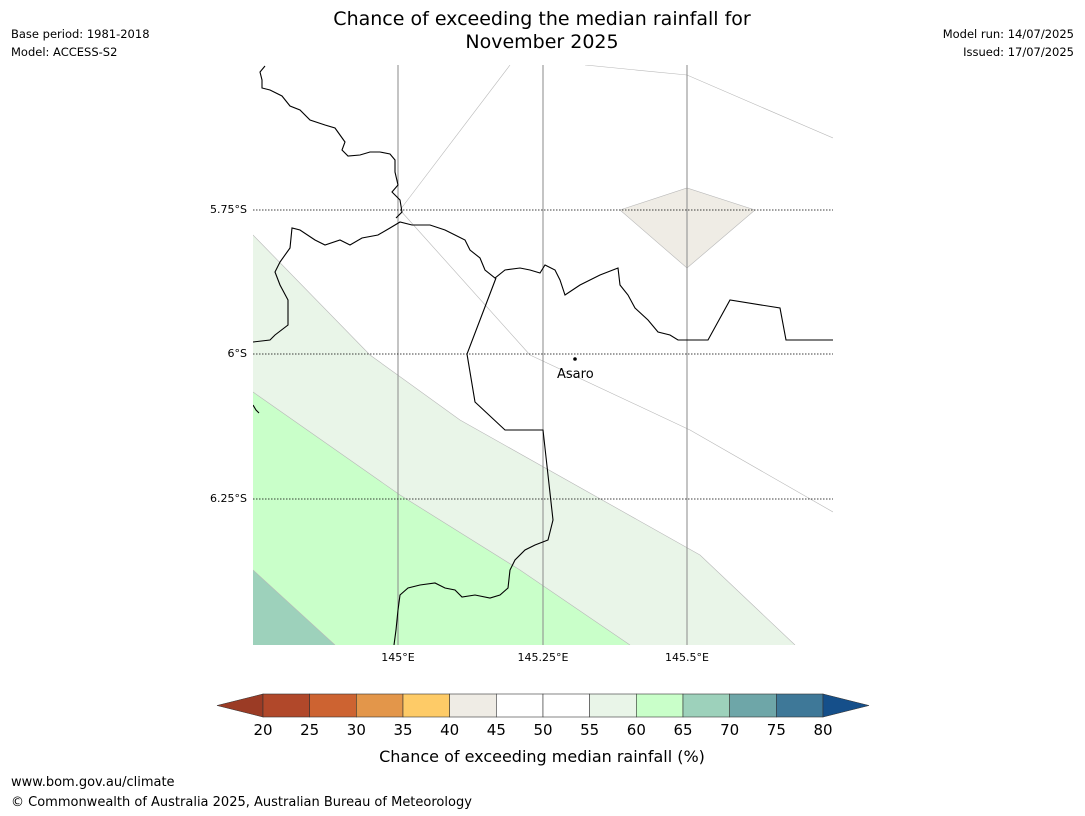 The width and height of the screenshot is (1085, 816). What do you see at coordinates (1008, 34) in the screenshot?
I see `model-run-text: Model run: 14/07/2025` at bounding box center [1008, 34].